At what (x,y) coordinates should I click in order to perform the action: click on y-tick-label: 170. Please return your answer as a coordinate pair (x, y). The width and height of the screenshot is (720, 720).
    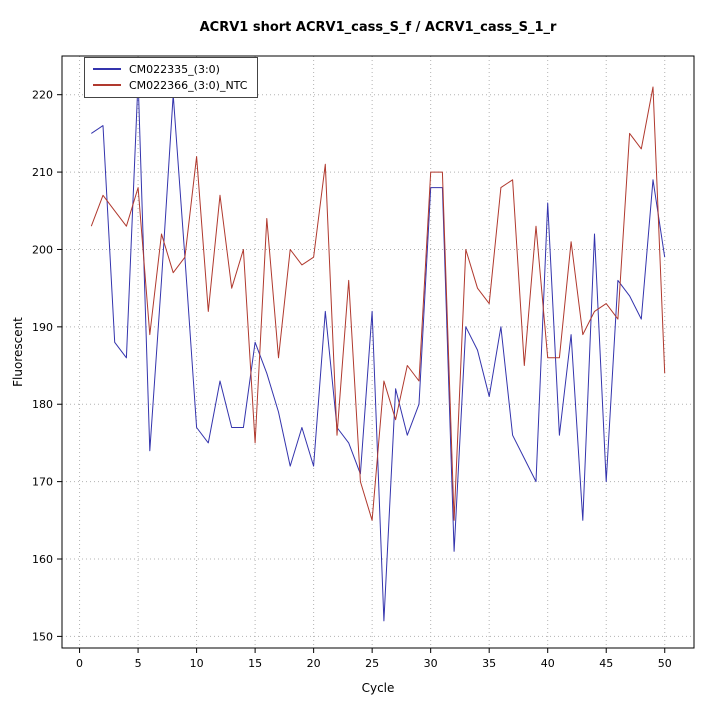
    Looking at the image, I should click on (42, 482).